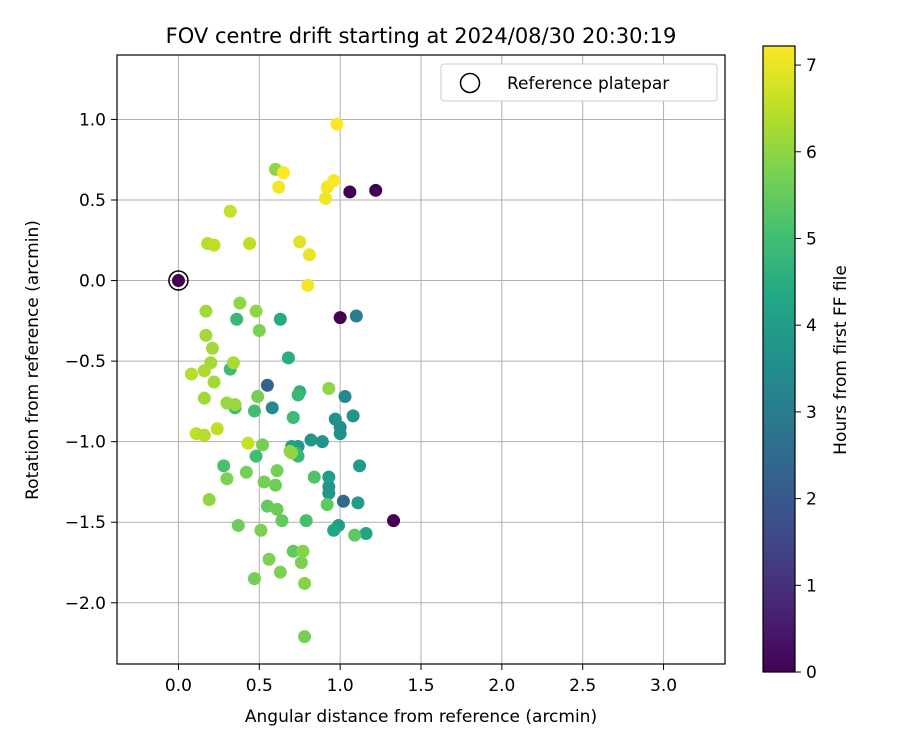 This screenshot has height=750, width=900. Describe the element at coordinates (470, 83) in the screenshot. I see `legend-marker-icon` at that location.